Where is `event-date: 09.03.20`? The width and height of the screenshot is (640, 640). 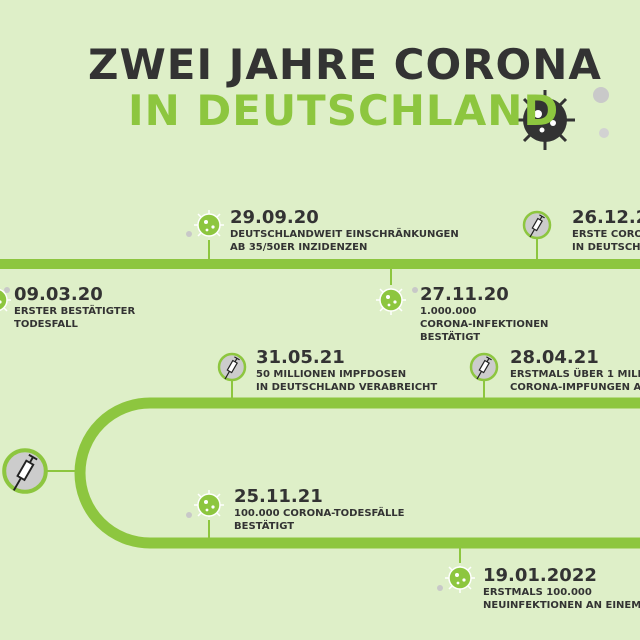 event-date: 09.03.20 is located at coordinates (58, 294).